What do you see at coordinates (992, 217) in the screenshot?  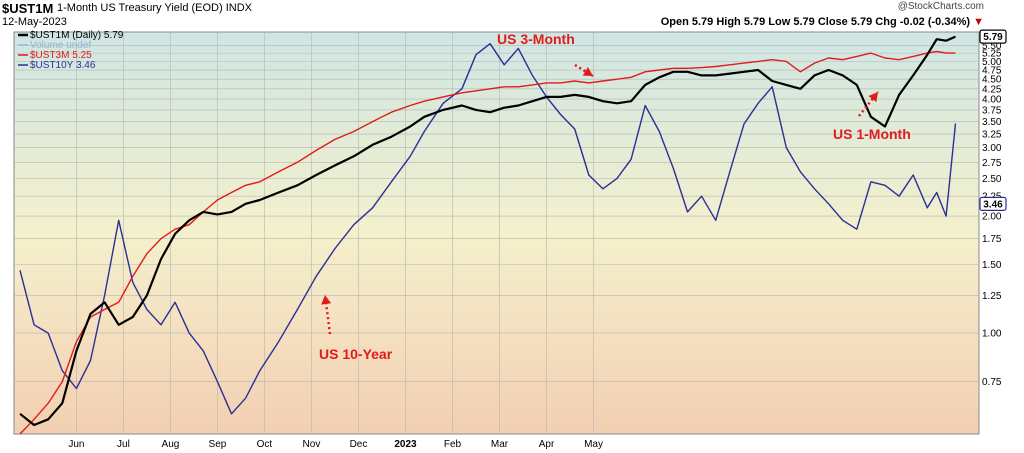 I see `y-tick-label: 2.00` at bounding box center [992, 217].